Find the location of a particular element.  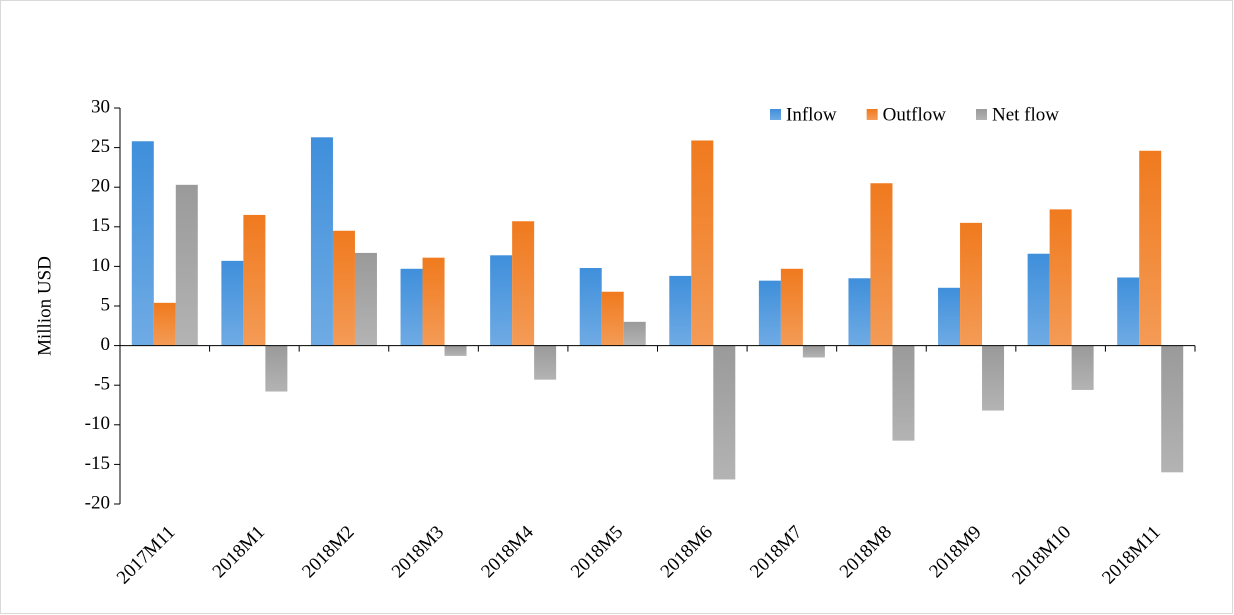

y-tick-label: -10 is located at coordinates (97, 423).